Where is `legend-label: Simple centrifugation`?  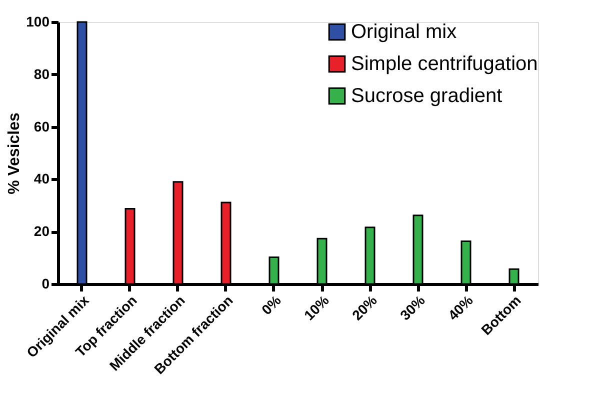
legend-label: Simple centrifugation is located at coordinates (444, 64).